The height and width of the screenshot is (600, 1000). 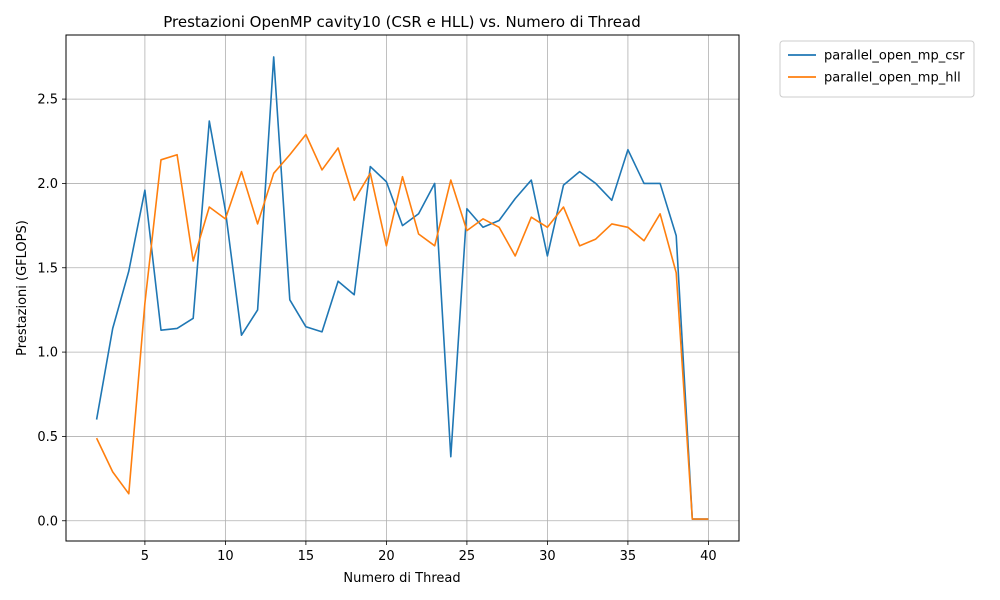 What do you see at coordinates (401, 578) in the screenshot?
I see `x-axis-label: Numero di Thread` at bounding box center [401, 578].